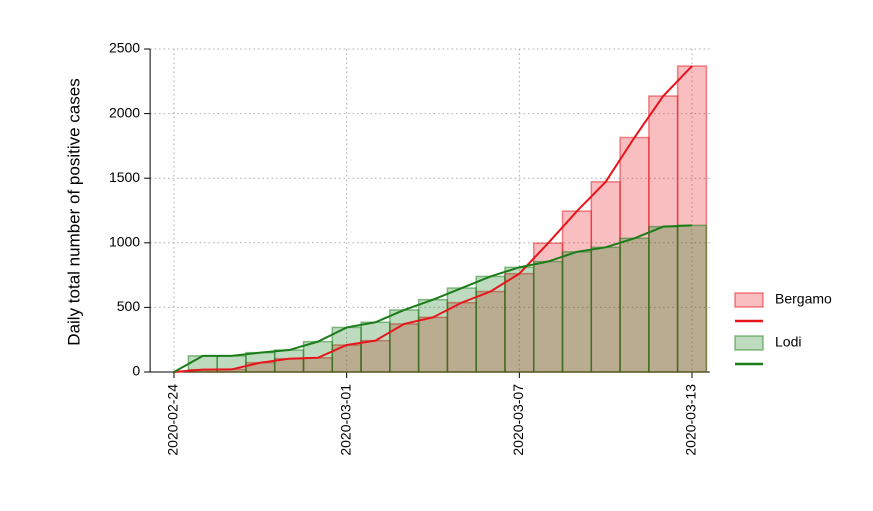 The height and width of the screenshot is (511, 873). I want to click on y-tick-label: 2000, so click(124, 112).